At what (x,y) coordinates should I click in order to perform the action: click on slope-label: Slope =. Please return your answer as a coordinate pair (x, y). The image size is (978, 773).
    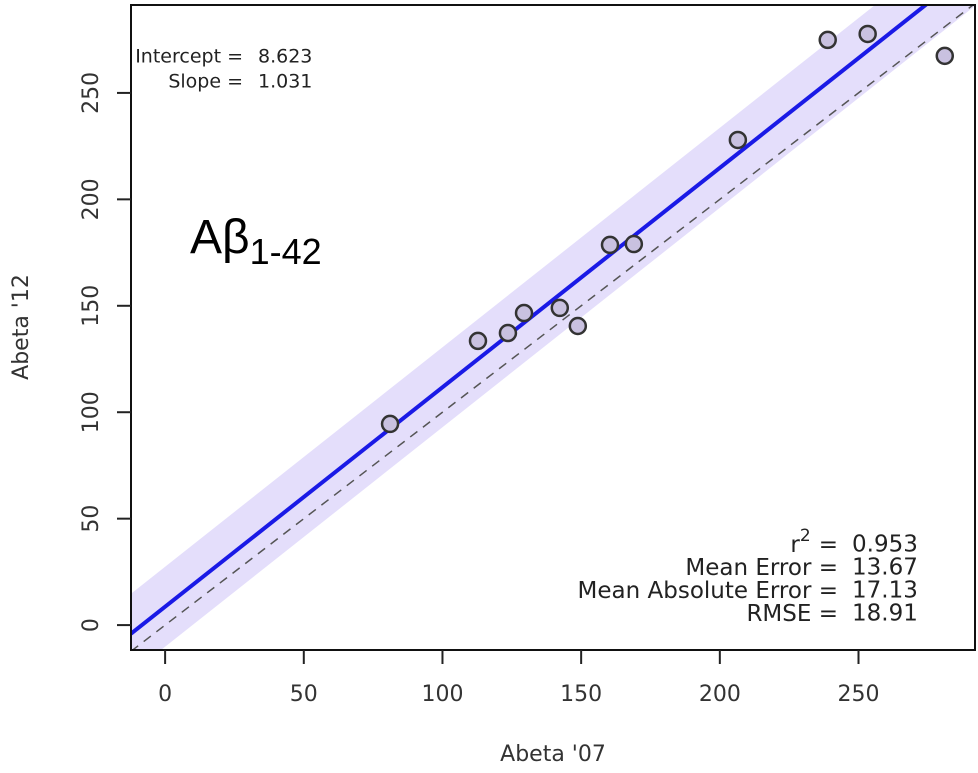
    Looking at the image, I should click on (205, 82).